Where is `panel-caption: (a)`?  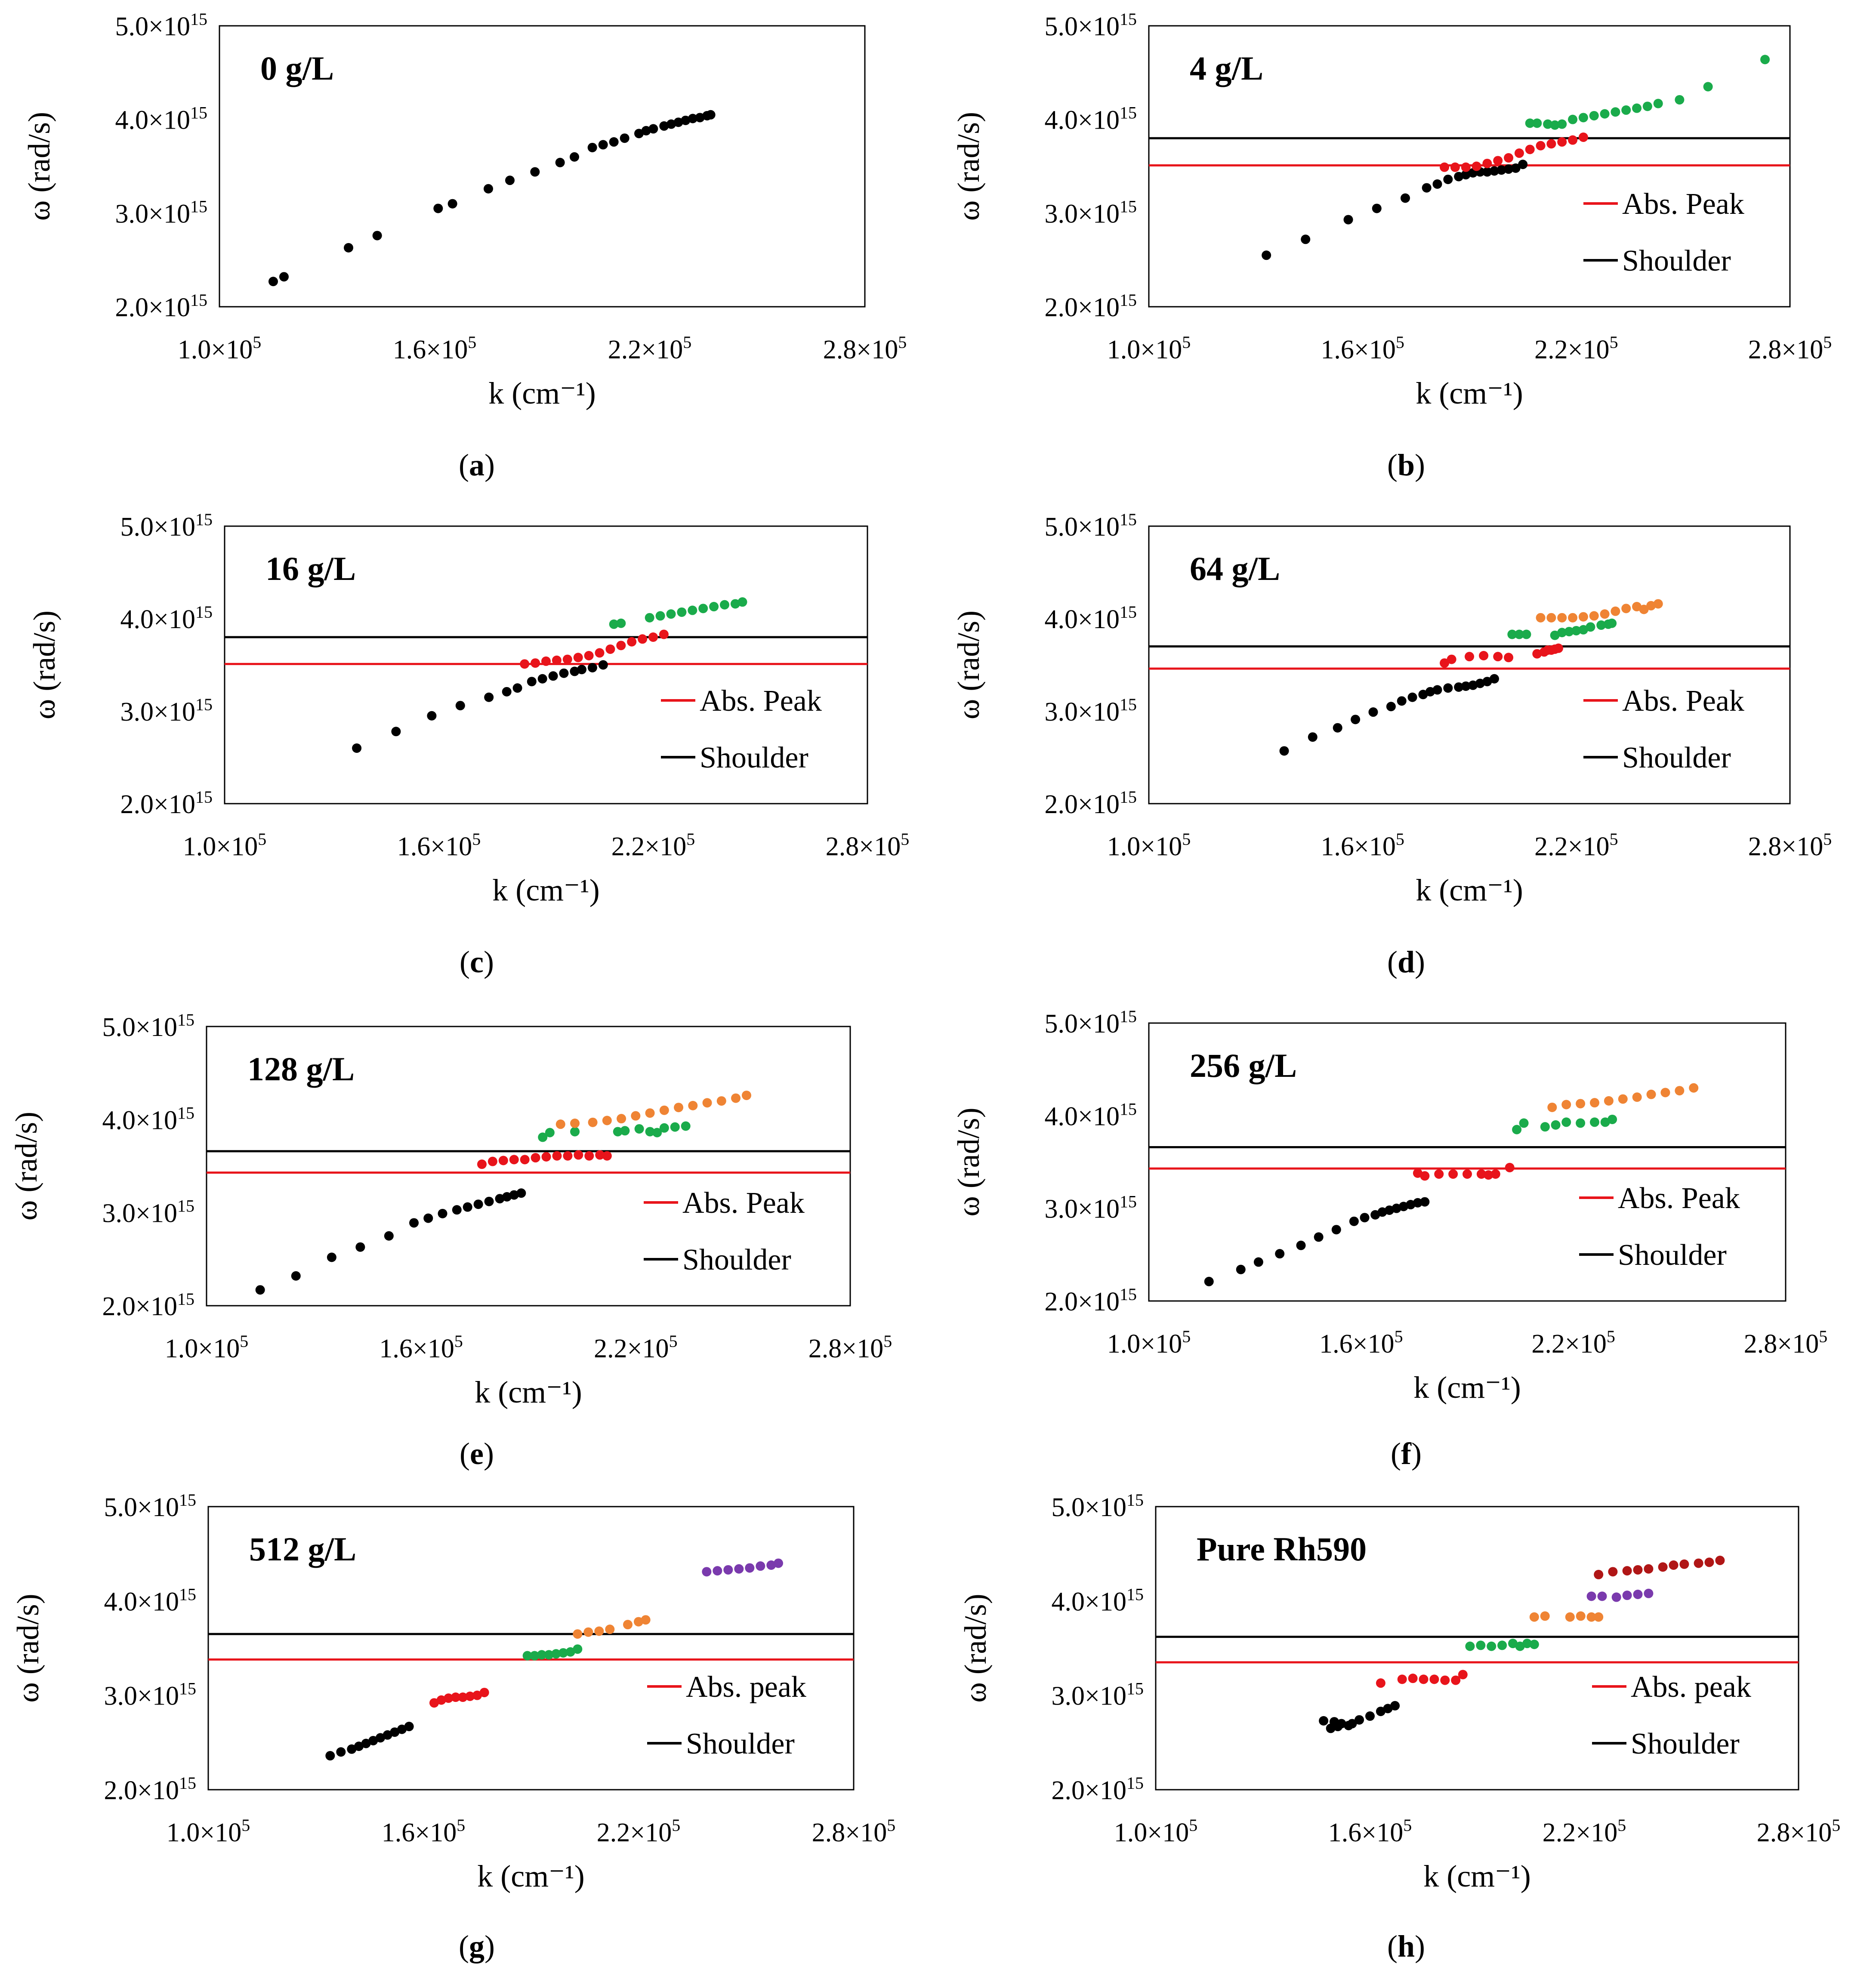
panel-caption: (a) is located at coordinates (477, 465).